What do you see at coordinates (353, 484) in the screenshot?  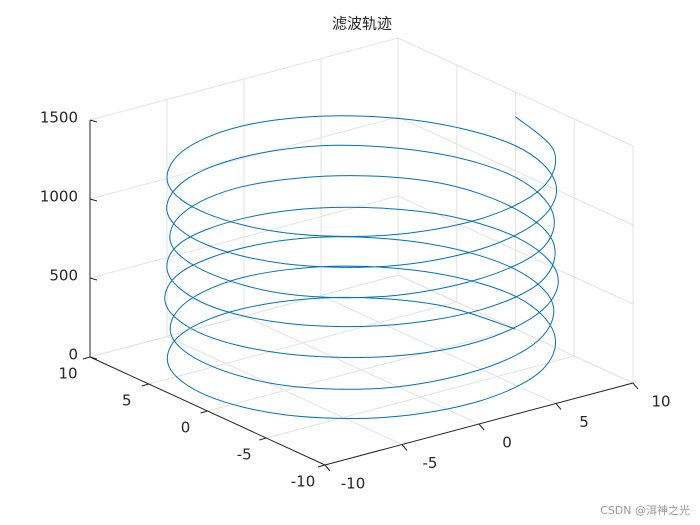 I see `x-tick-label: -10` at bounding box center [353, 484].